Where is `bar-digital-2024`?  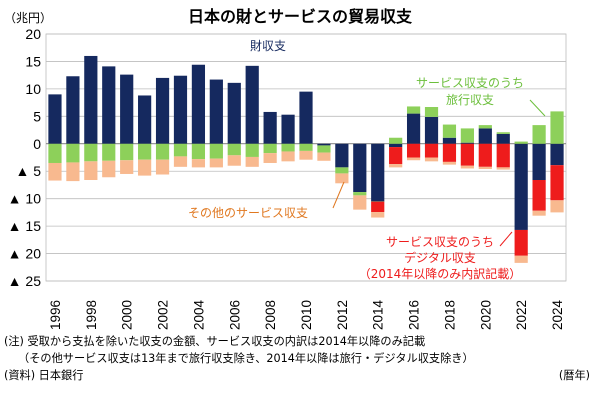
bar-digital-2024 is located at coordinates (557, 183).